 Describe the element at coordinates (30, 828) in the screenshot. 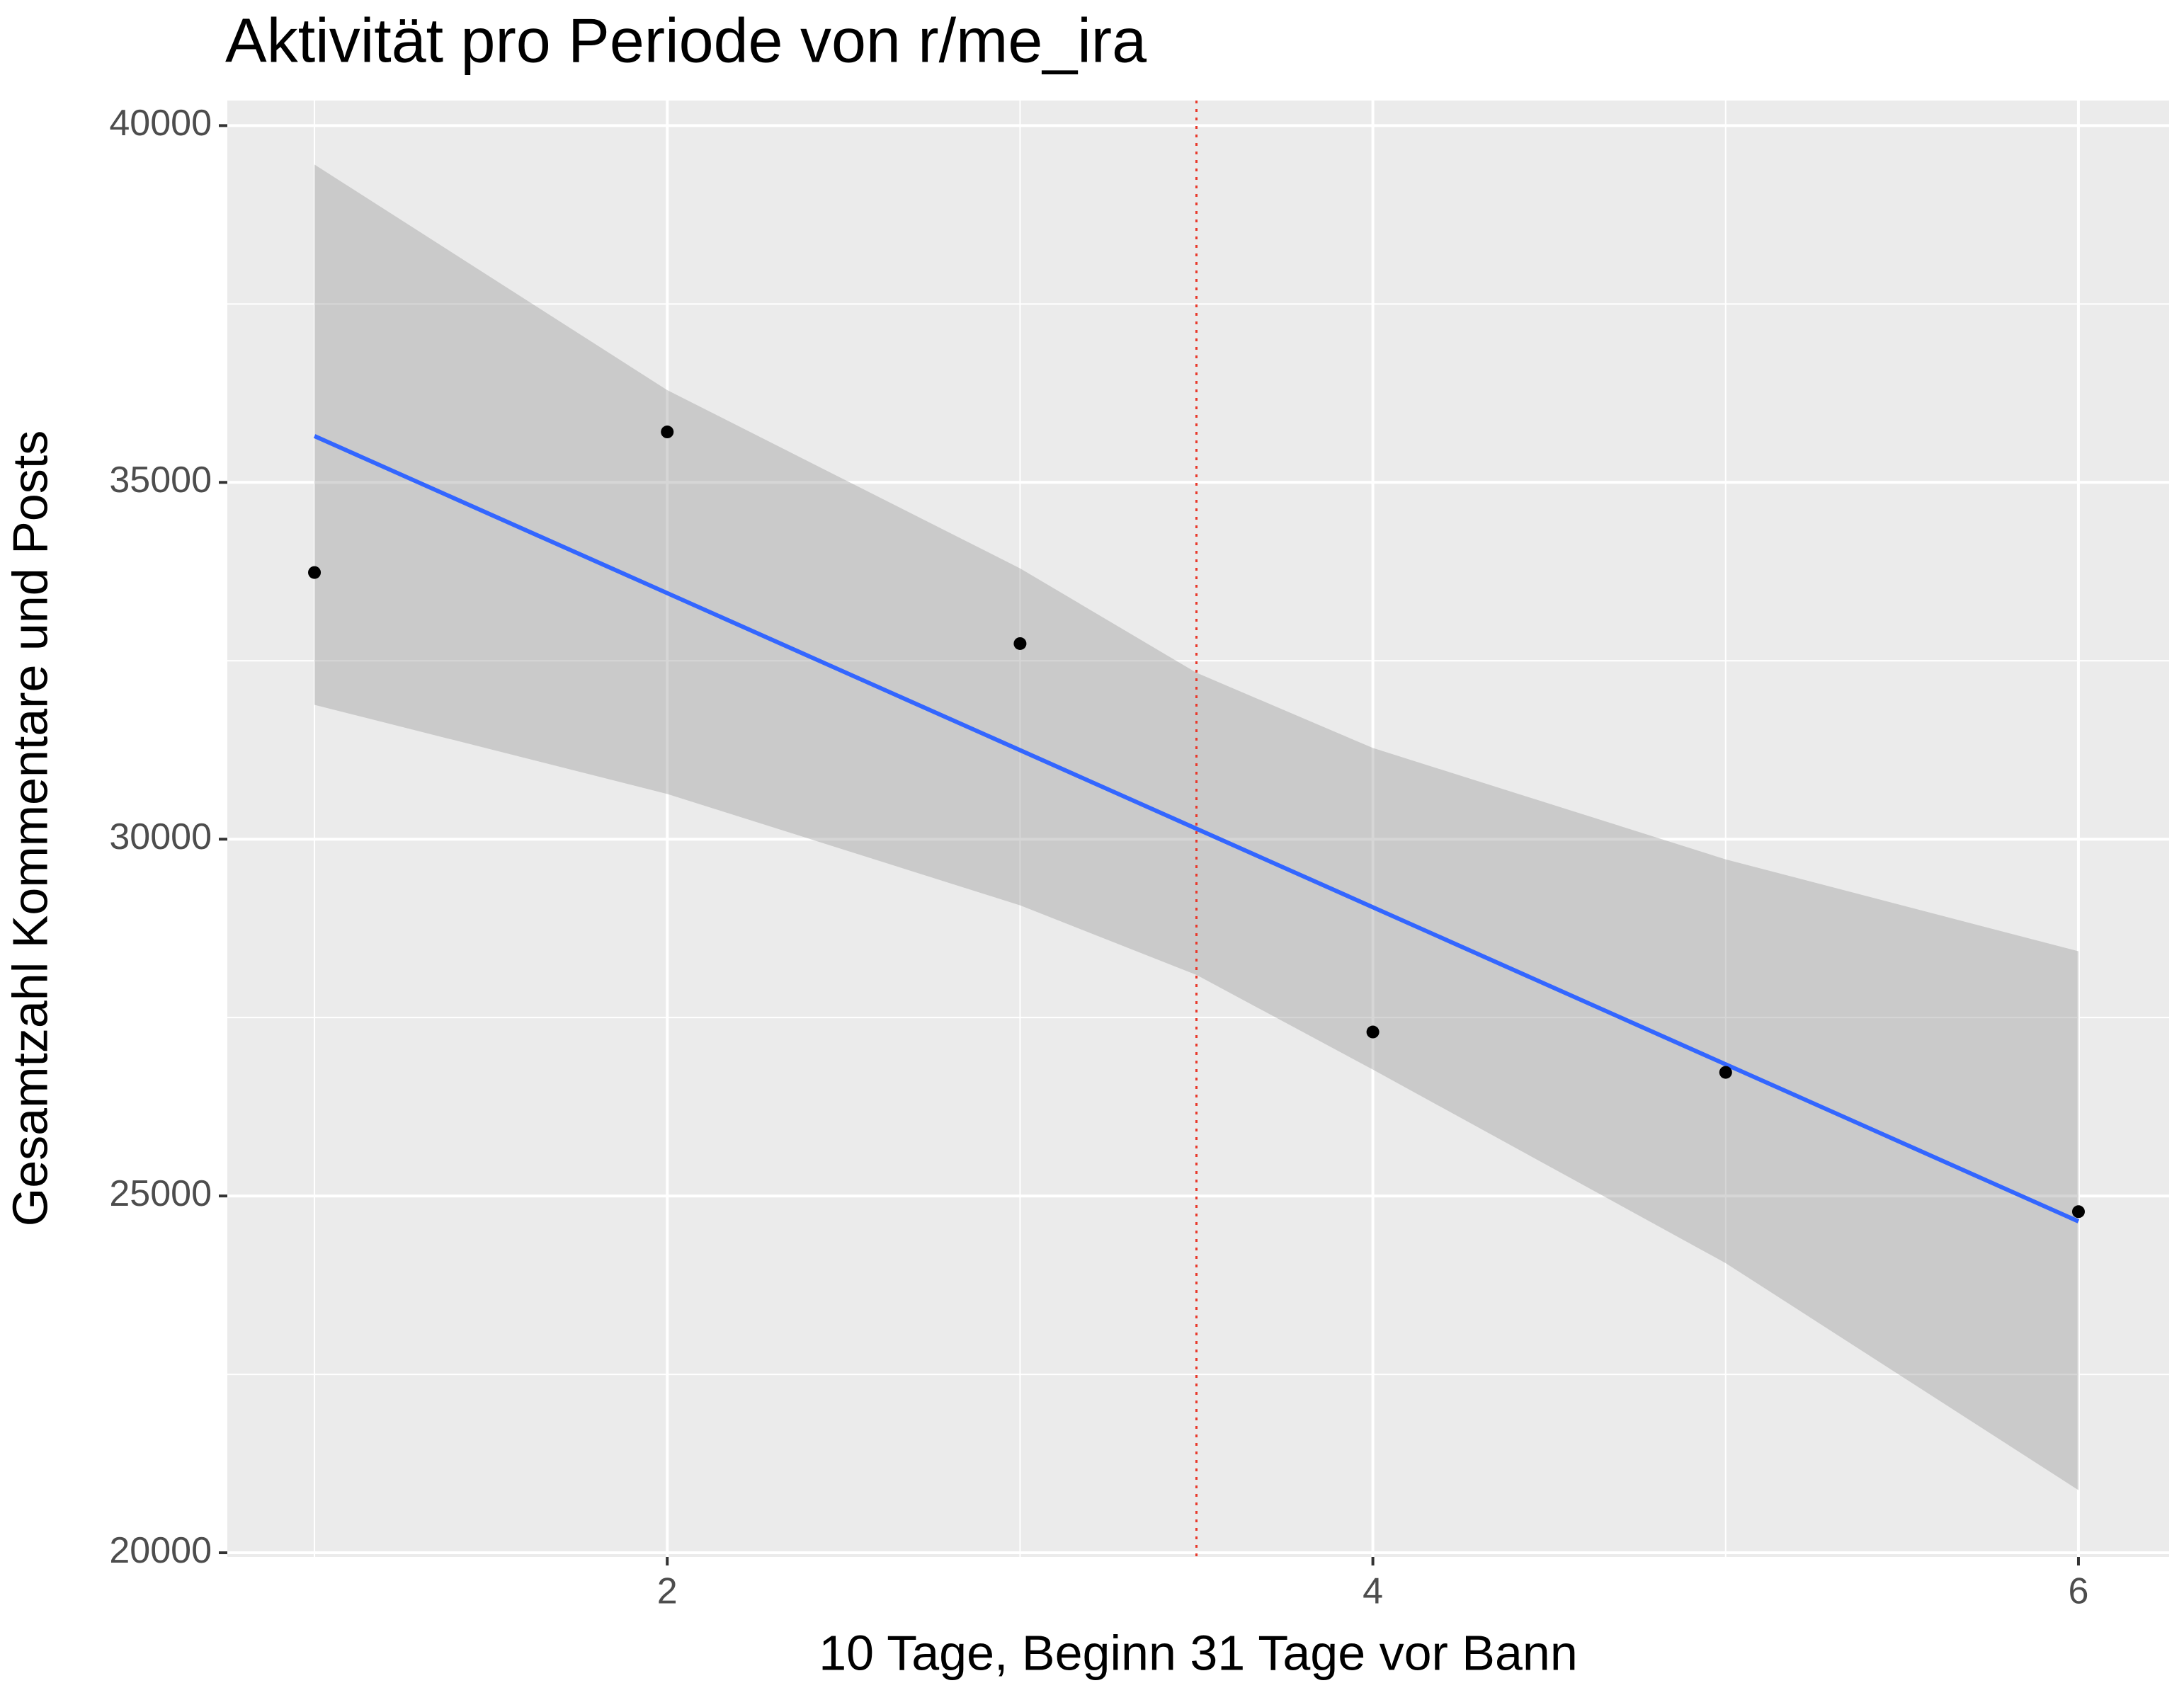

I see `y-axis-title: Gesamtzahl Kommentare und Posts` at that location.